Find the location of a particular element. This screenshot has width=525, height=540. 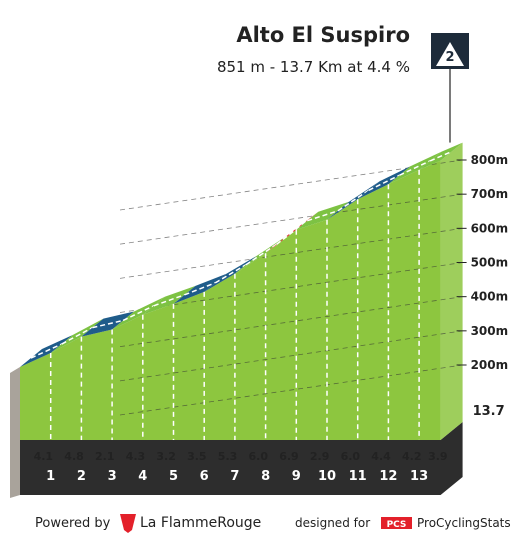

badge-mountain is located at coordinates (450, 54).